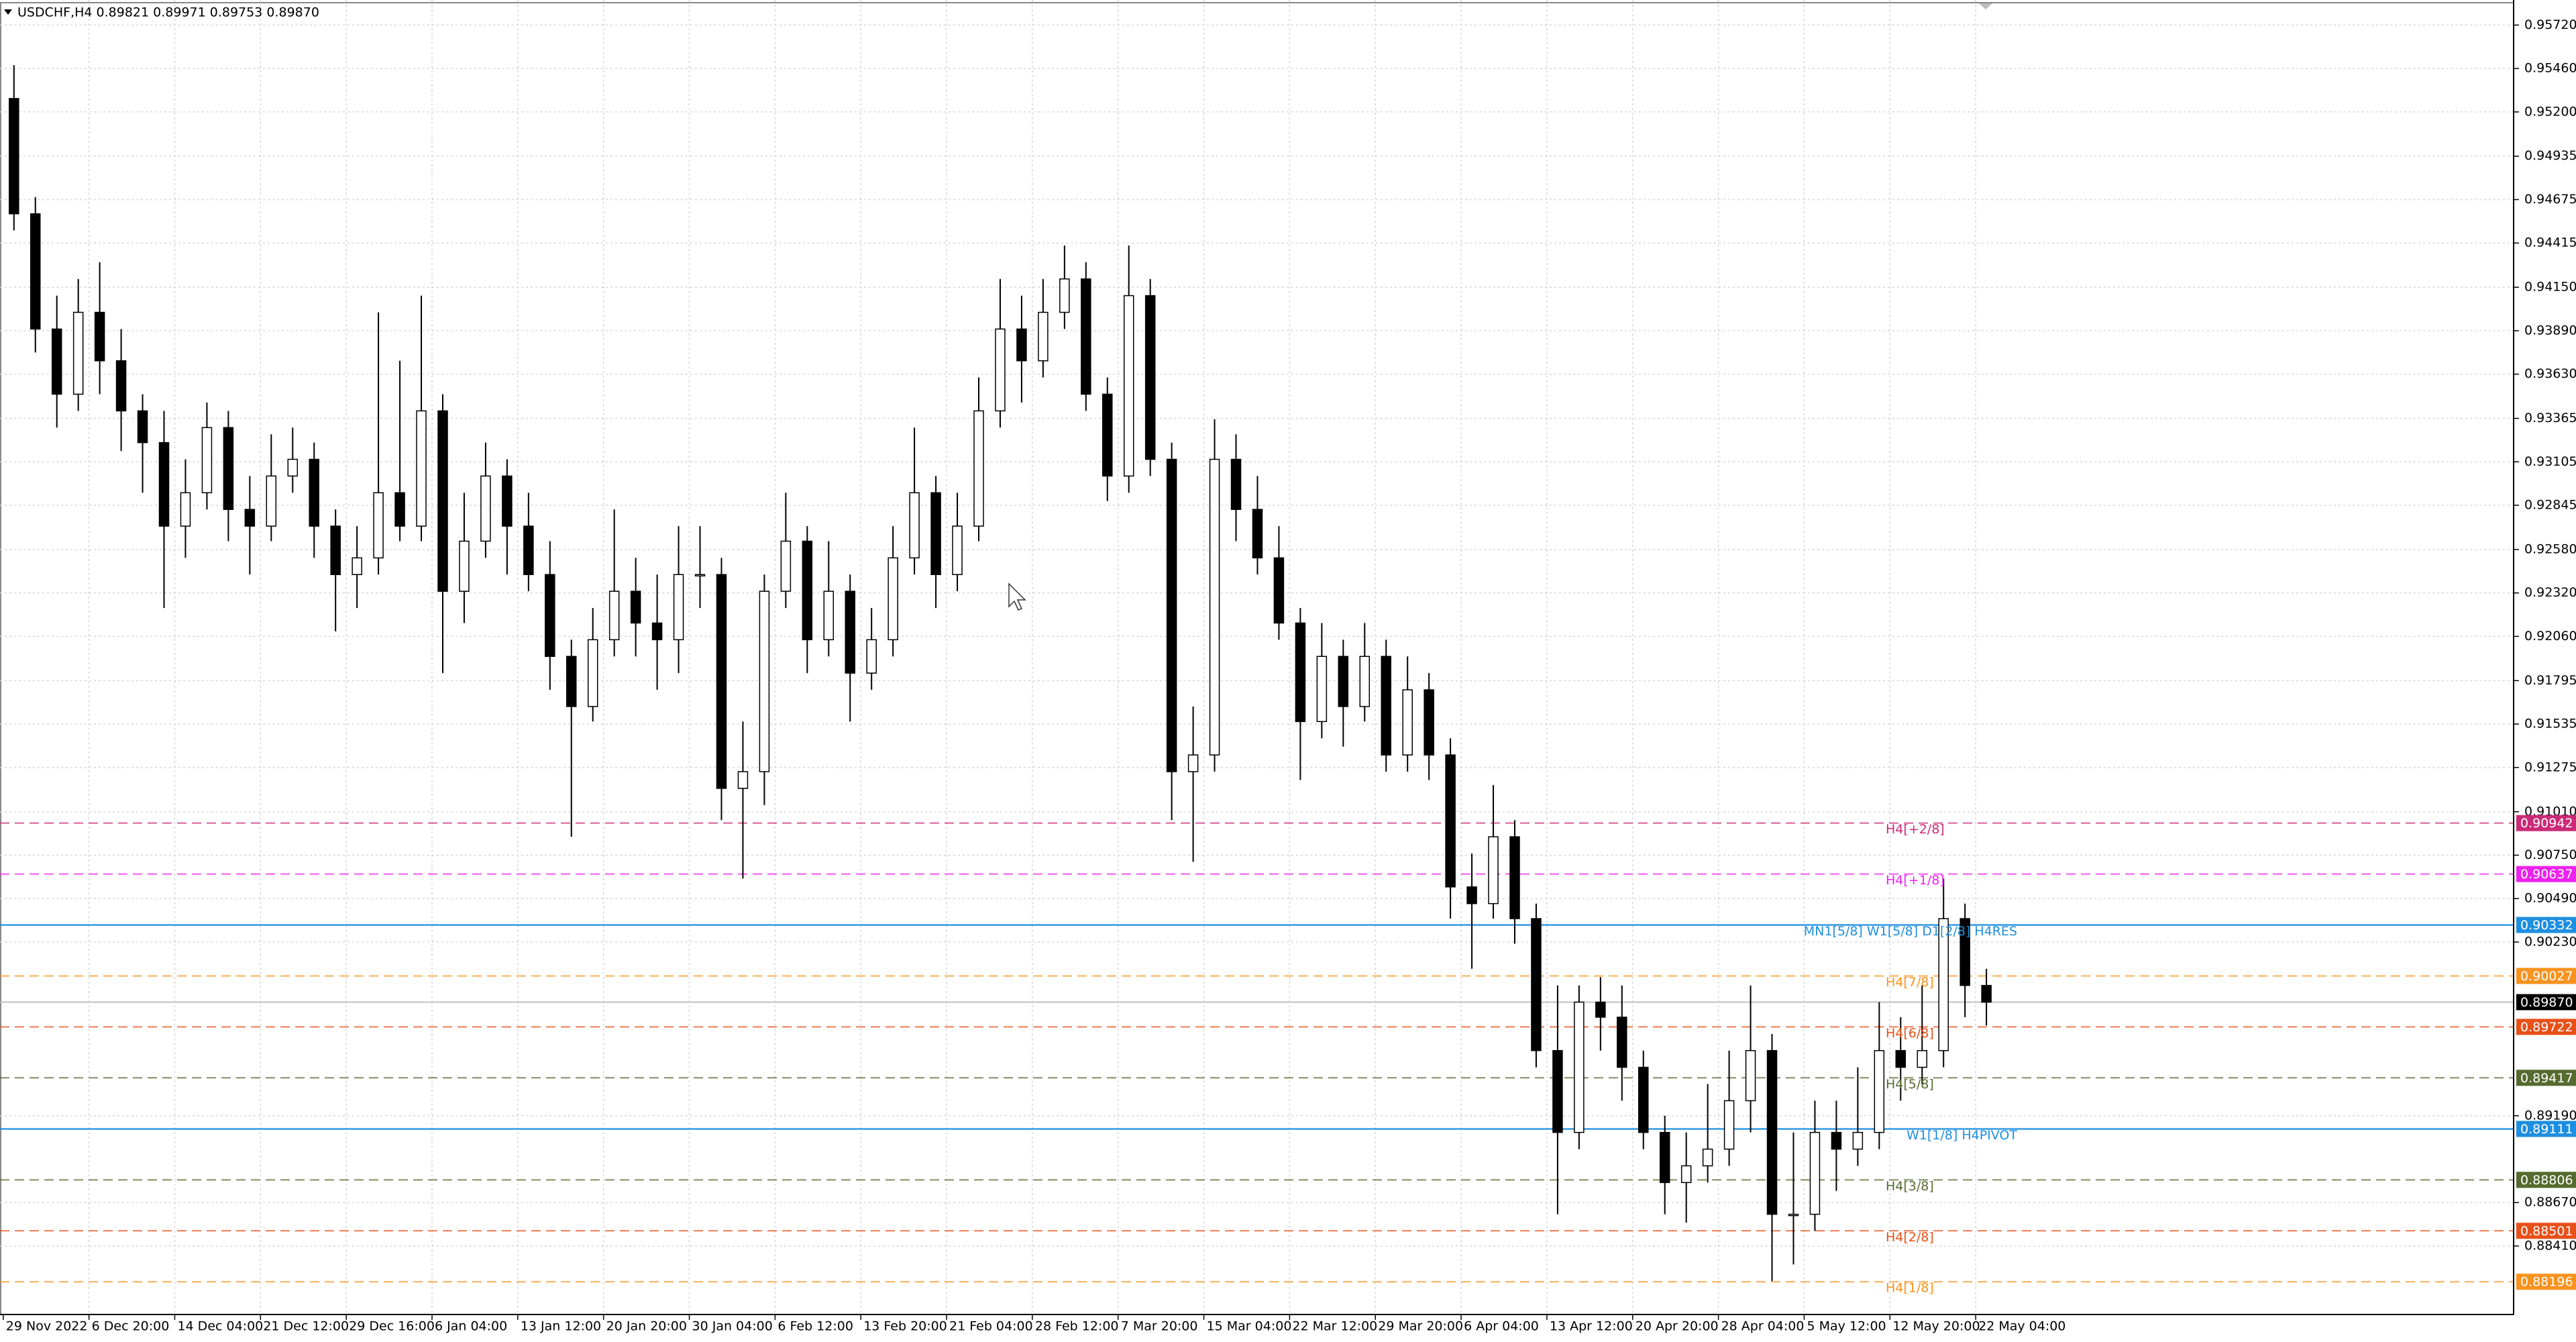  What do you see at coordinates (1915, 830) in the screenshot?
I see `level-label: H4[+2/8]` at bounding box center [1915, 830].